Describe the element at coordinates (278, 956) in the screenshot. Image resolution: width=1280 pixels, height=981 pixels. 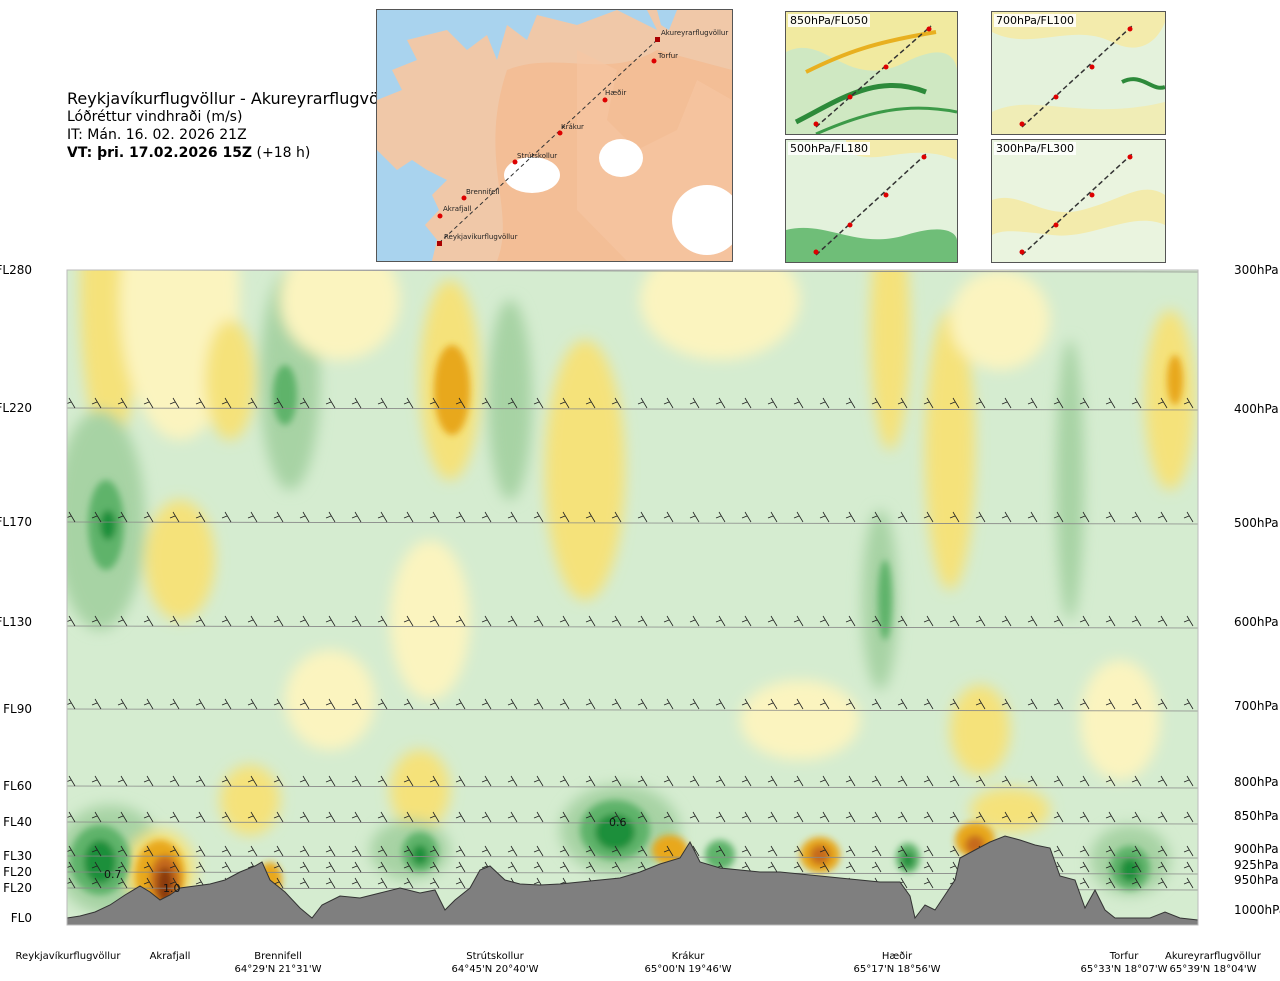
I see `station-name-2: Brennifell` at that location.